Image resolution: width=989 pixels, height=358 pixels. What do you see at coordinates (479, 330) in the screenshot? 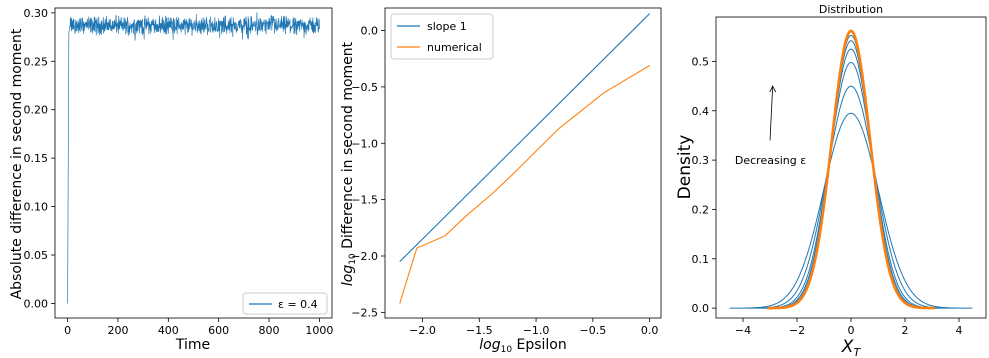
I see `x-tick-label-2-1: −1.5` at bounding box center [479, 330].